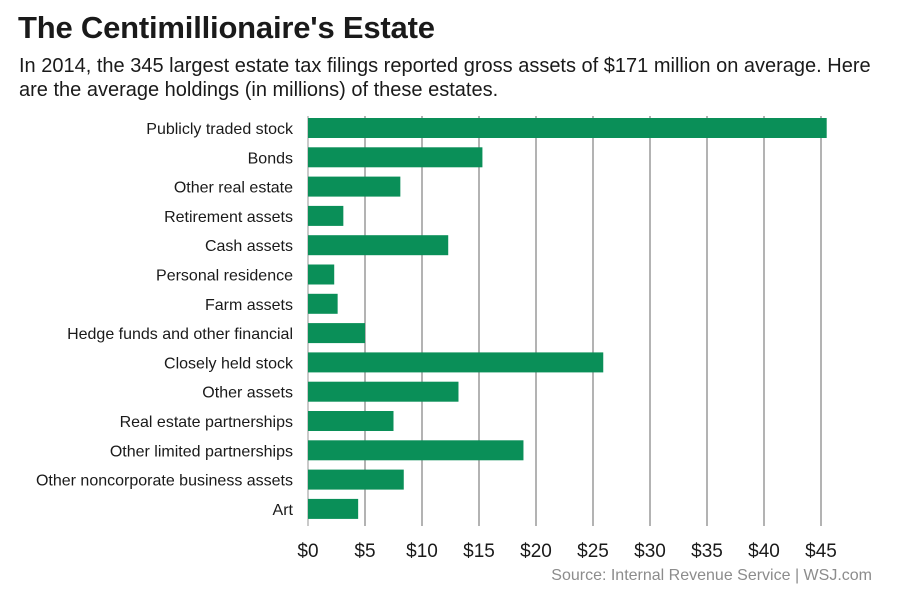 The width and height of the screenshot is (904, 602). What do you see at coordinates (249, 305) in the screenshot?
I see `category-label: Farm assets` at bounding box center [249, 305].